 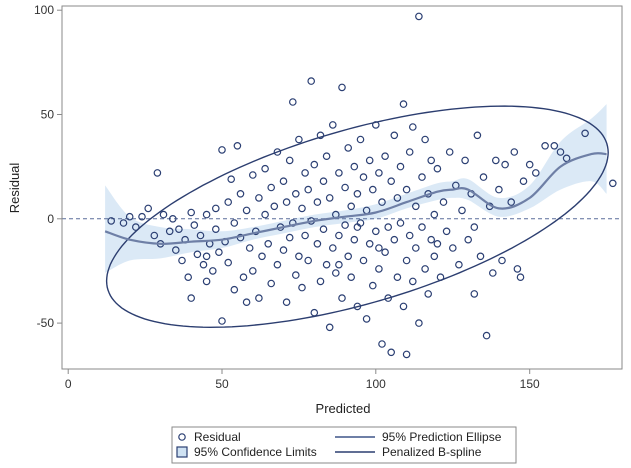 What do you see at coordinates (302, 380) in the screenshot?
I see `x-axis: 0 50 100 150` at bounding box center [302, 380].